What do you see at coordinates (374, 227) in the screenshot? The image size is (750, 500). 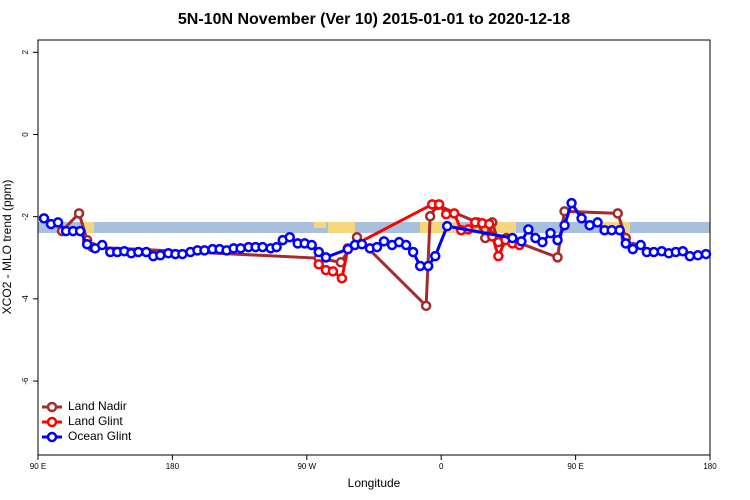 I see `region-band` at bounding box center [374, 227].